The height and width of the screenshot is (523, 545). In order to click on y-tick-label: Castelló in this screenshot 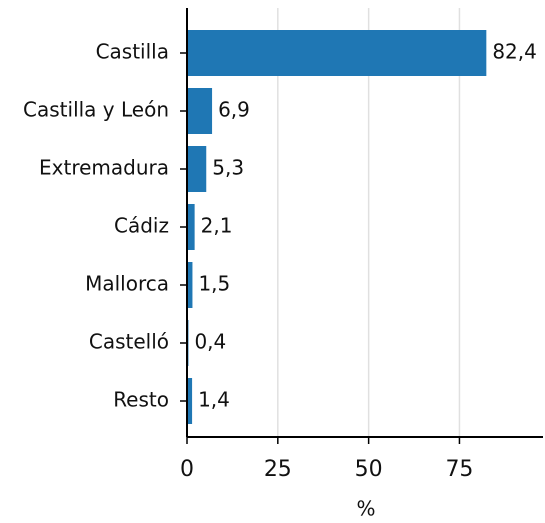, I will do `click(129, 342)`.